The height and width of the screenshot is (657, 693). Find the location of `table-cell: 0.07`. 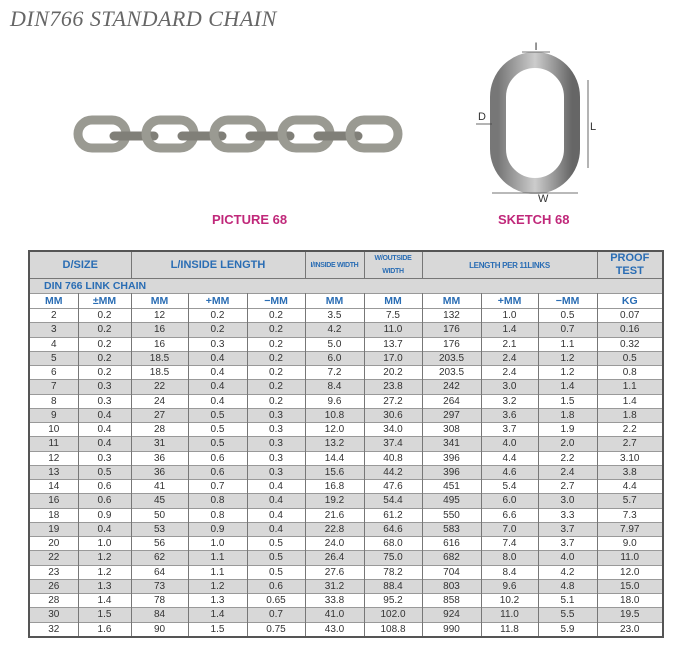

table-cell: 0.07 is located at coordinates (630, 315).